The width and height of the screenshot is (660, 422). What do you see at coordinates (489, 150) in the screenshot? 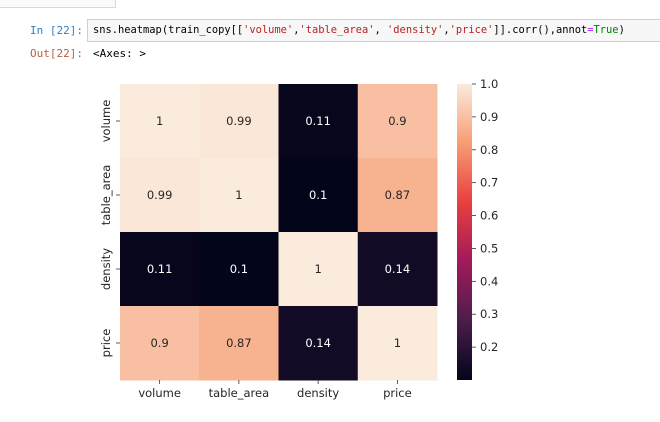
I see `colorbar-tick-label: 0.8` at bounding box center [489, 150].